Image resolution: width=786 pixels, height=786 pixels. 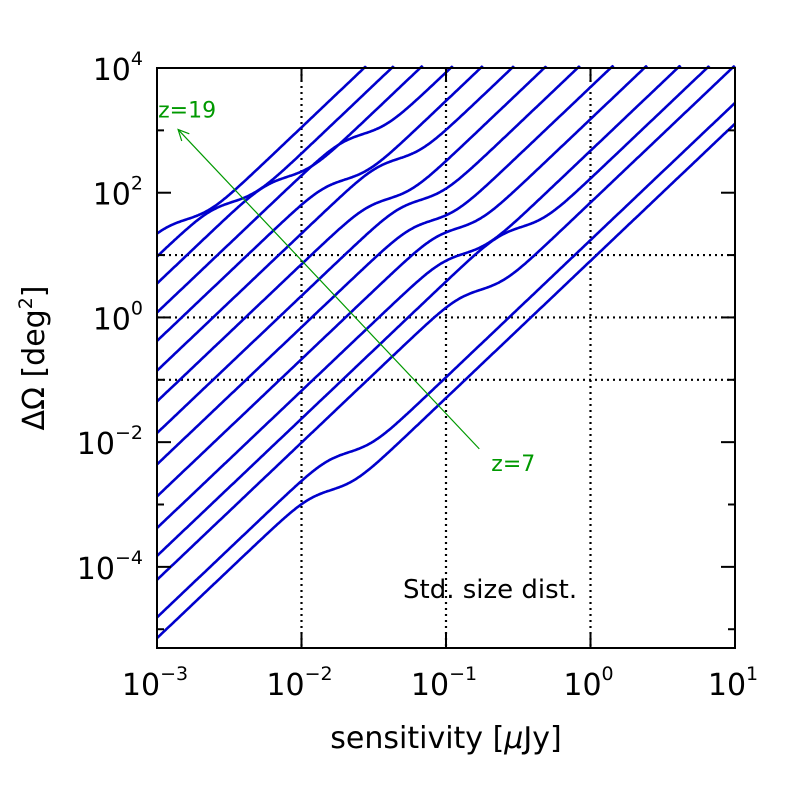 I want to click on x-tick-label: 10⁰, so click(x=588, y=683).